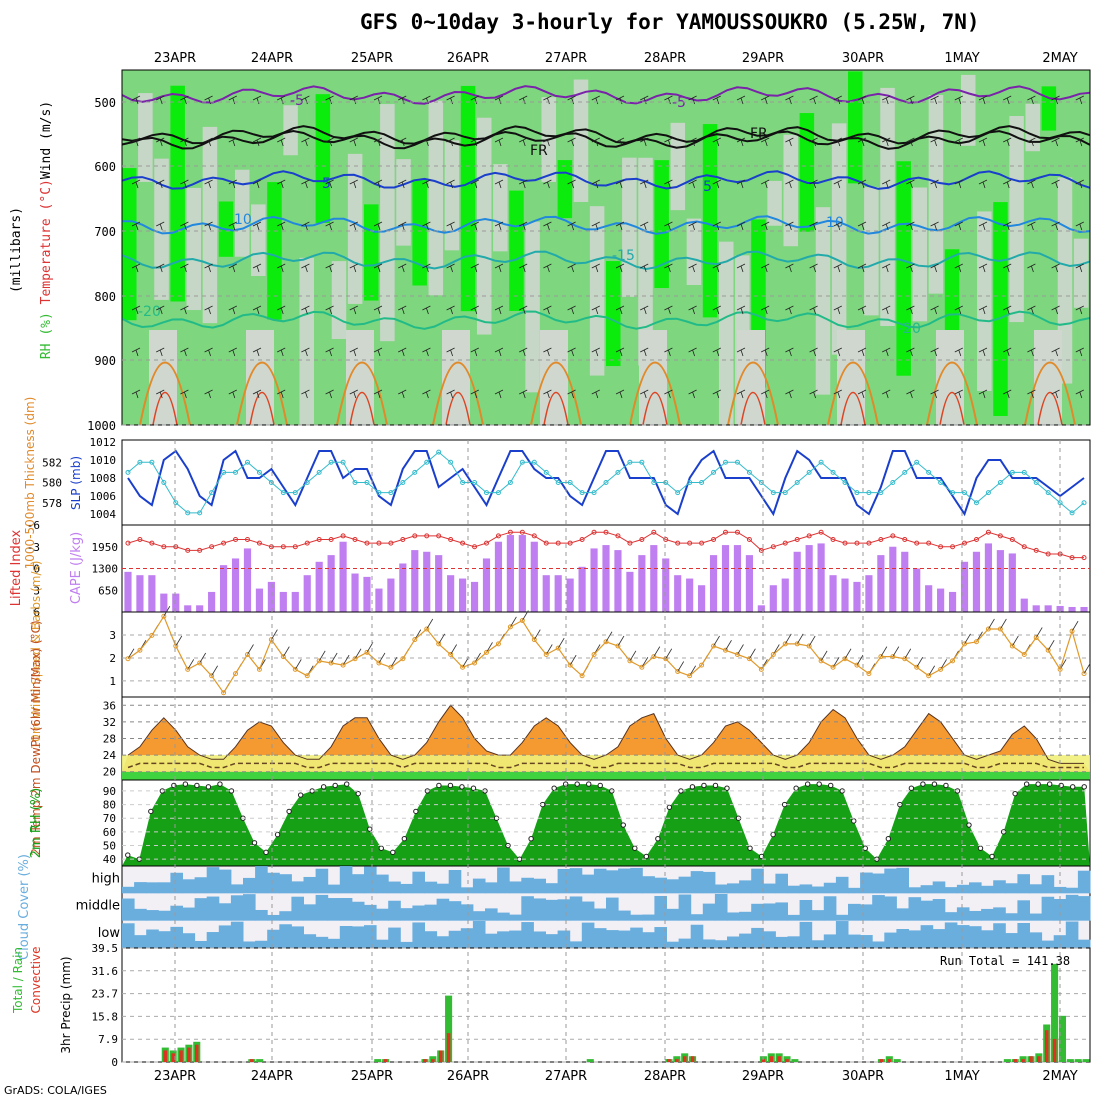 This screenshot has height=1100, width=1100. I want to click on temp2m-ylabel: 2m Temp 2m DewPt (6hr Min/Max) (°C), so click(36, 737).